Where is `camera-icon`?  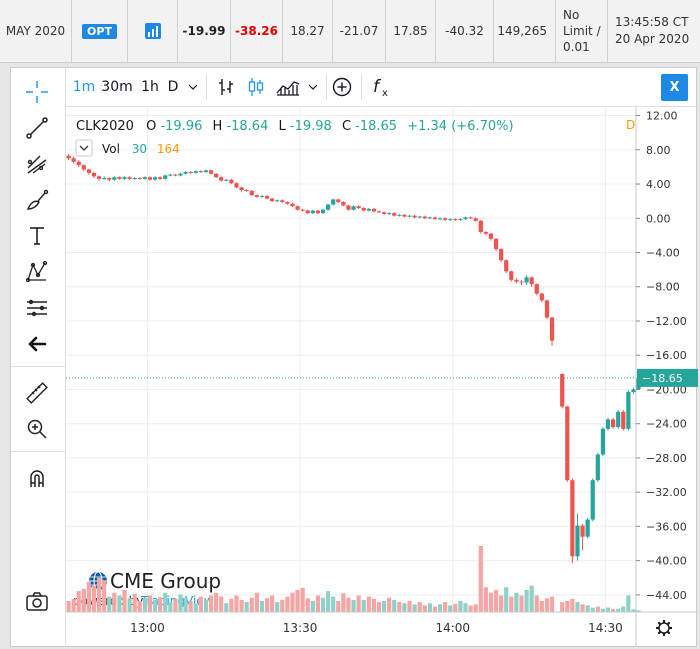
camera-icon is located at coordinates (37, 601).